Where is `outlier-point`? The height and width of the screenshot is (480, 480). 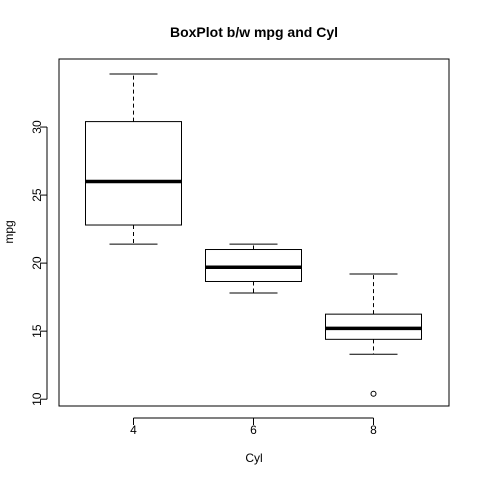 outlier-point is located at coordinates (373, 393).